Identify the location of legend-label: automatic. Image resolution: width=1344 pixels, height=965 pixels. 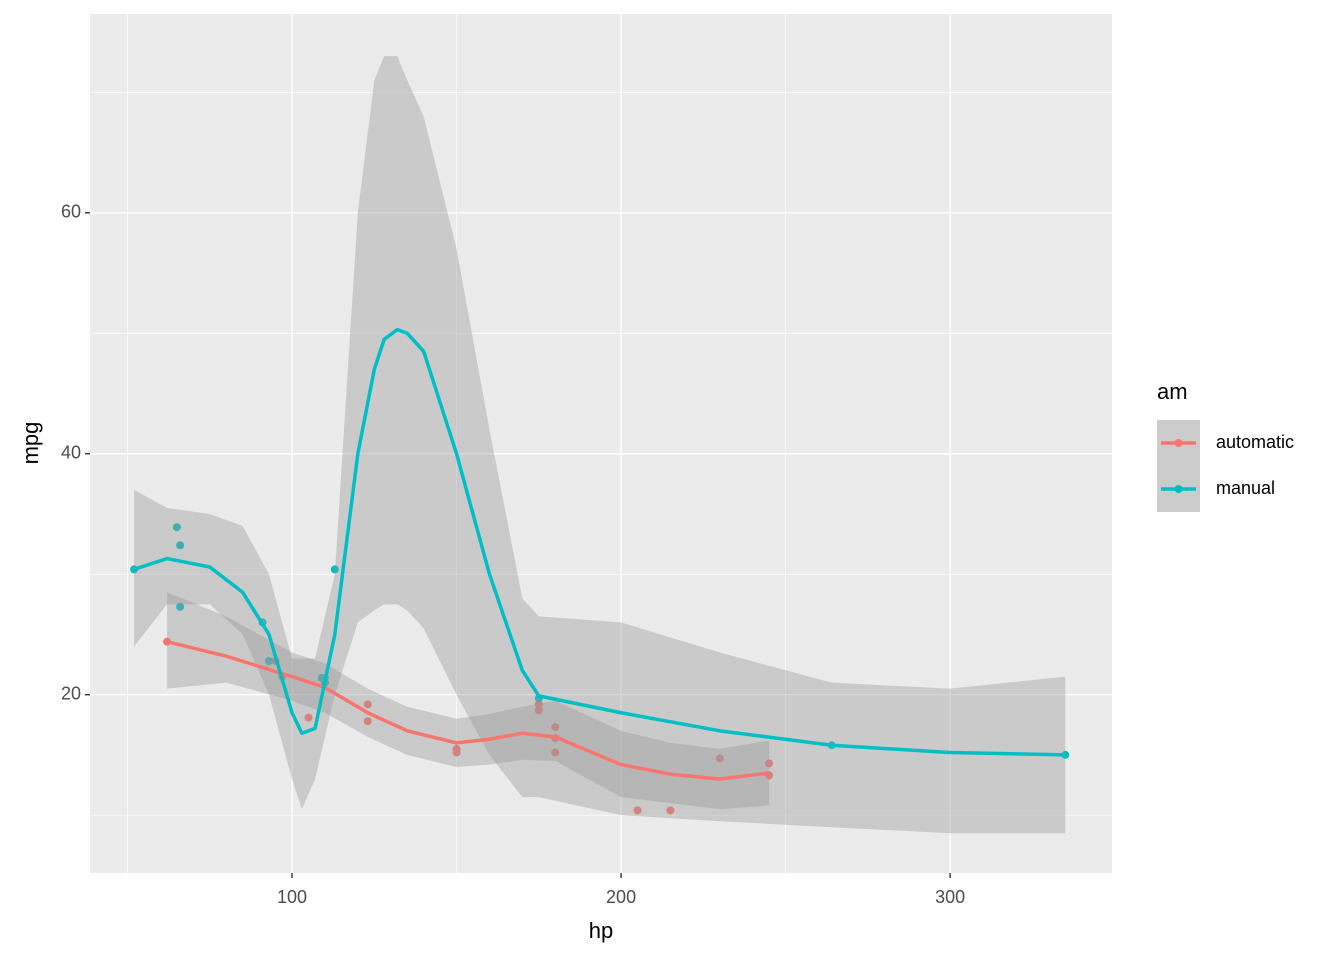
(1255, 442).